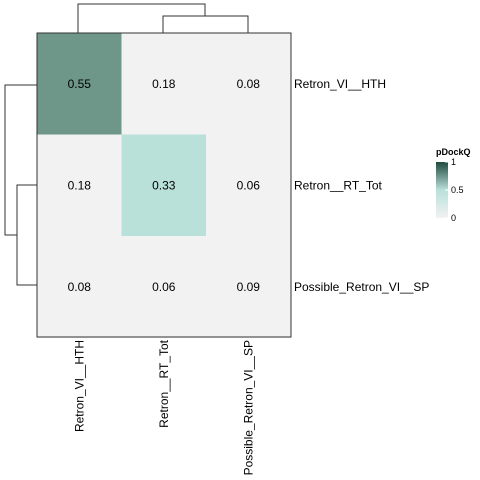  I want to click on row-dendrogram-link-inner, so click(26, 235).